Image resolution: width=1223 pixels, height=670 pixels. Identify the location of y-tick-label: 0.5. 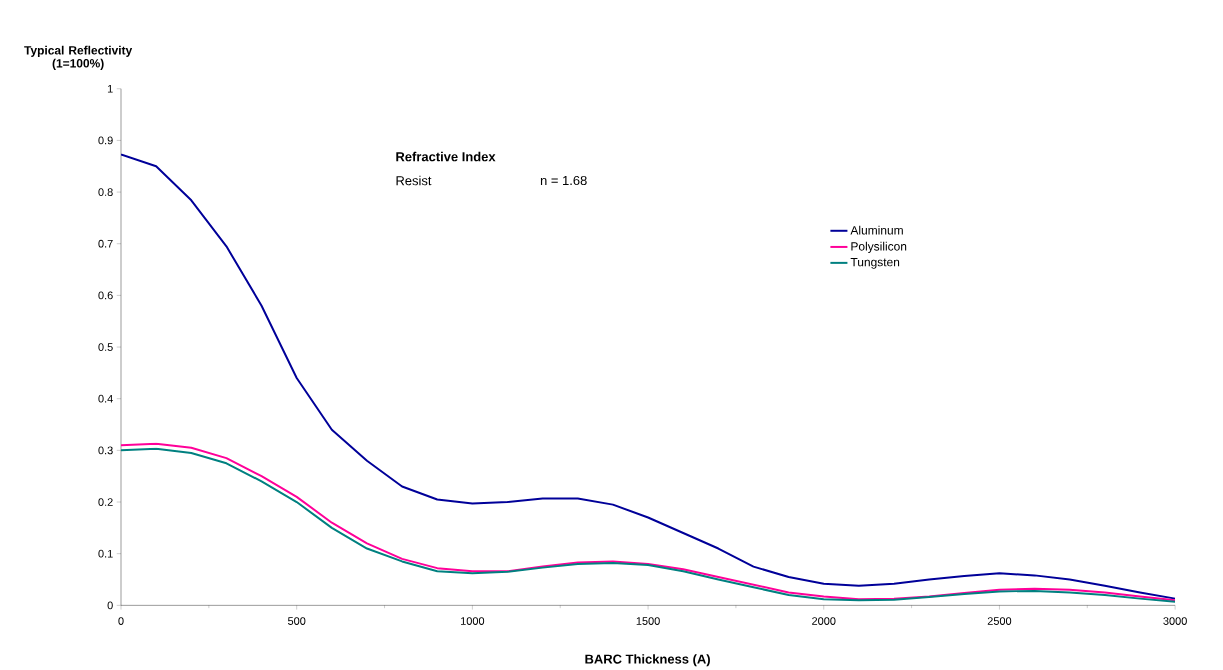
(105, 347).